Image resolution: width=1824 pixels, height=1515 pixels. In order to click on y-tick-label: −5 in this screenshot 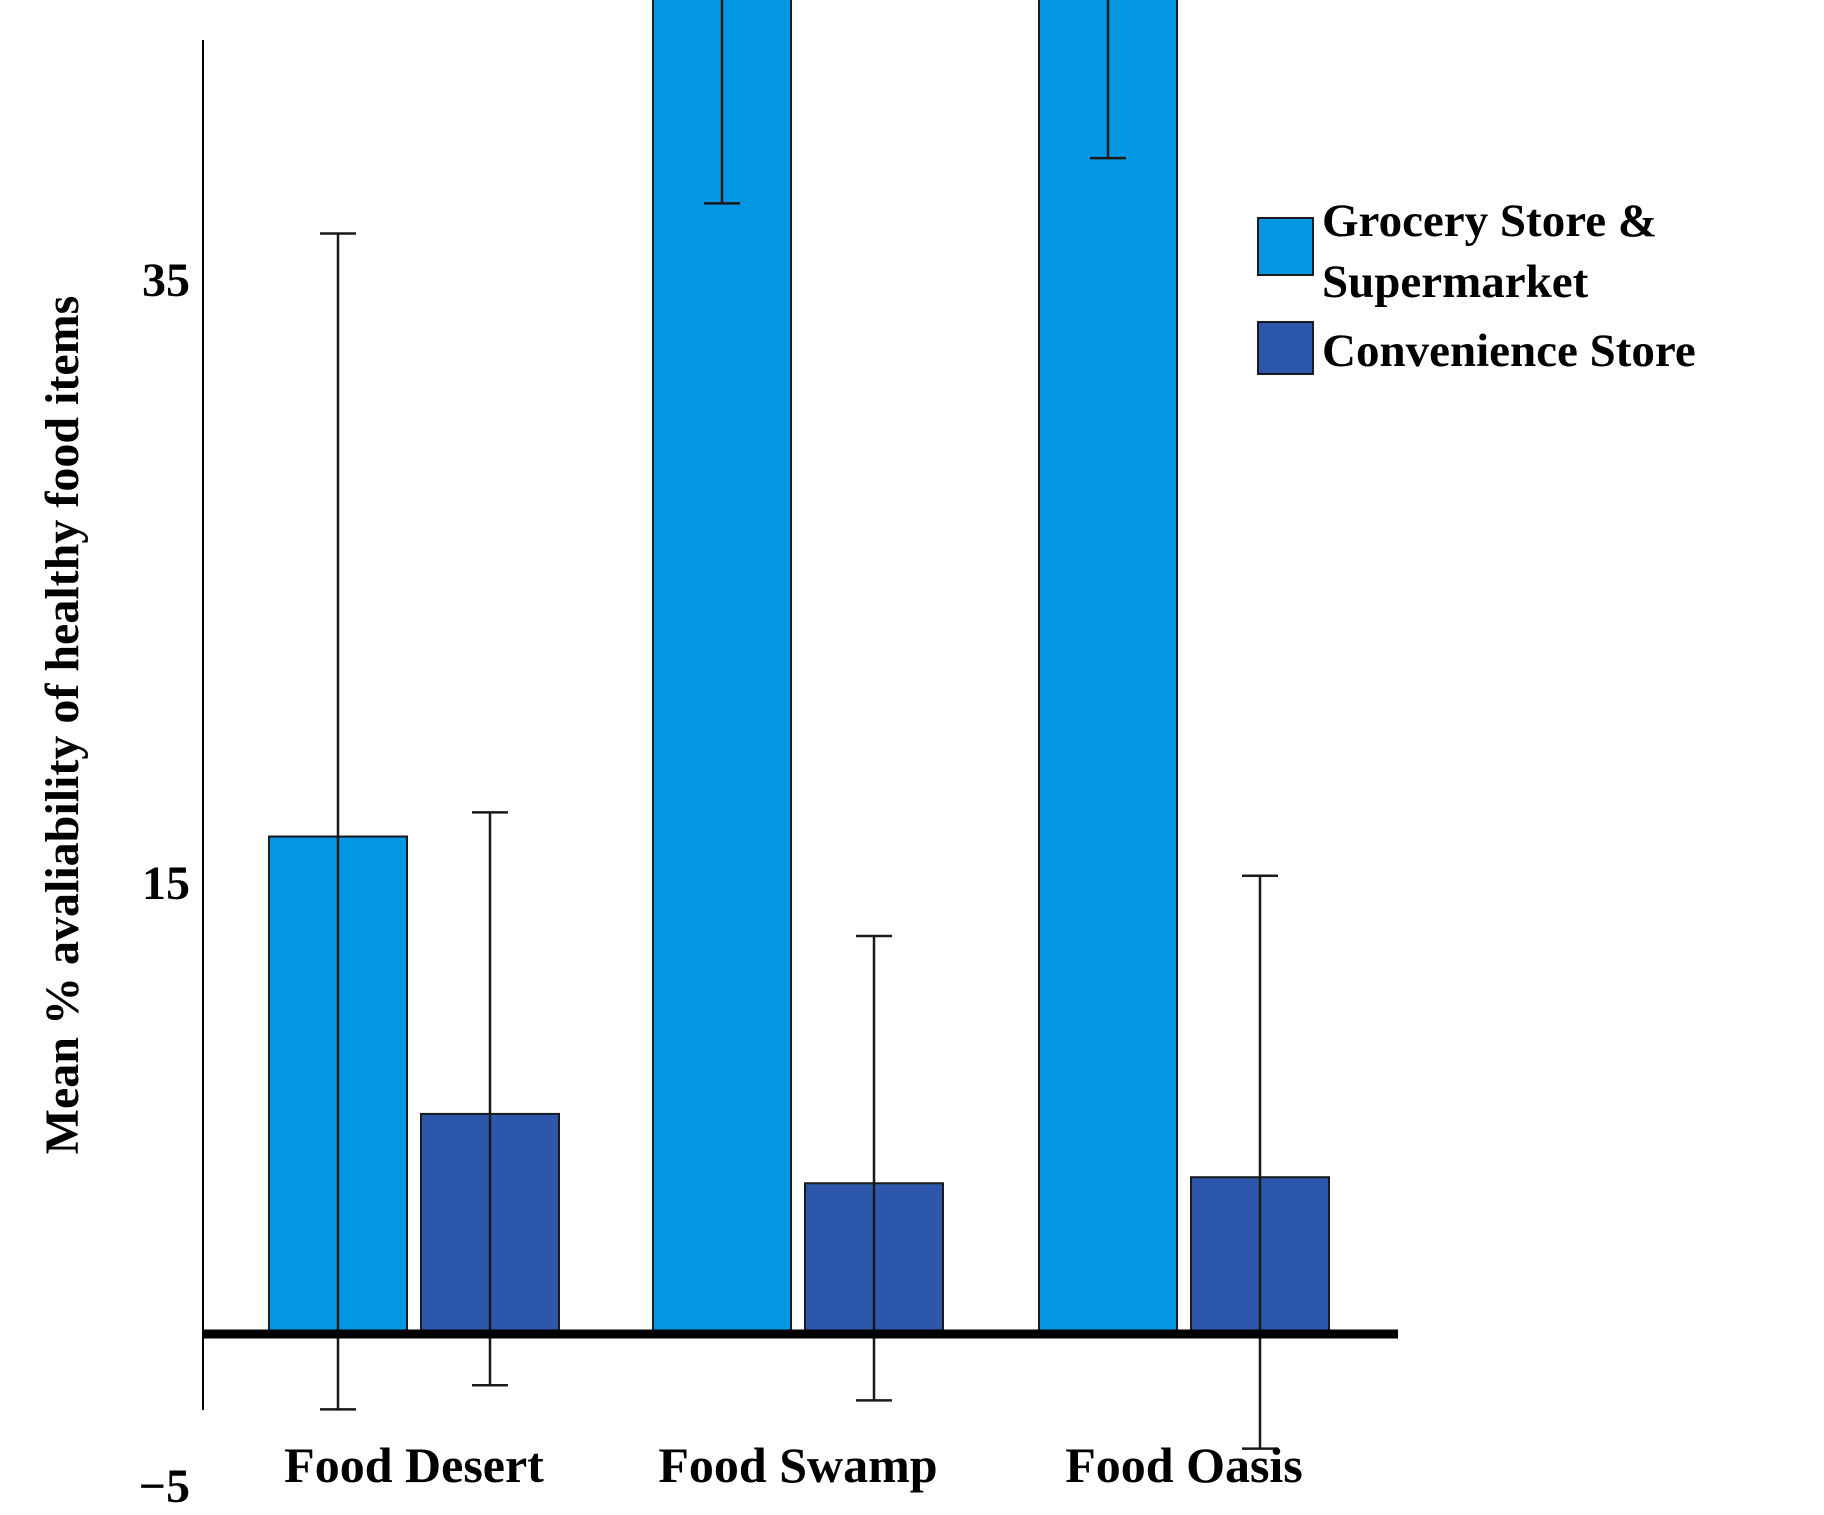, I will do `click(164, 1486)`.